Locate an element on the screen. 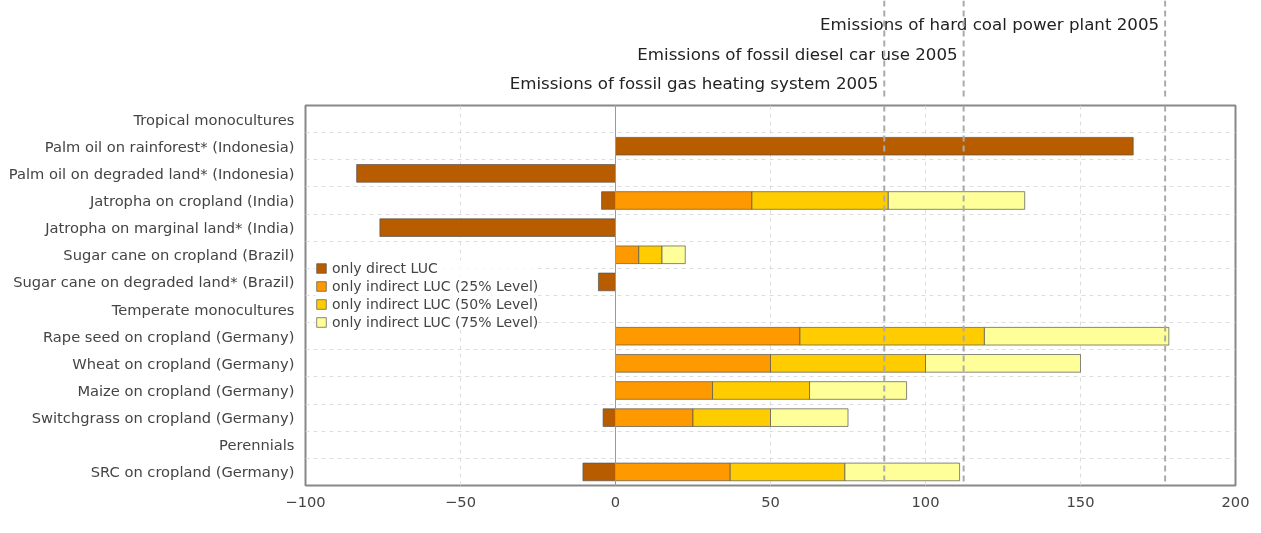 This screenshot has width=1261, height=533. ref-line-label: Emissions of hard coal power plant 2005 is located at coordinates (990, 25).